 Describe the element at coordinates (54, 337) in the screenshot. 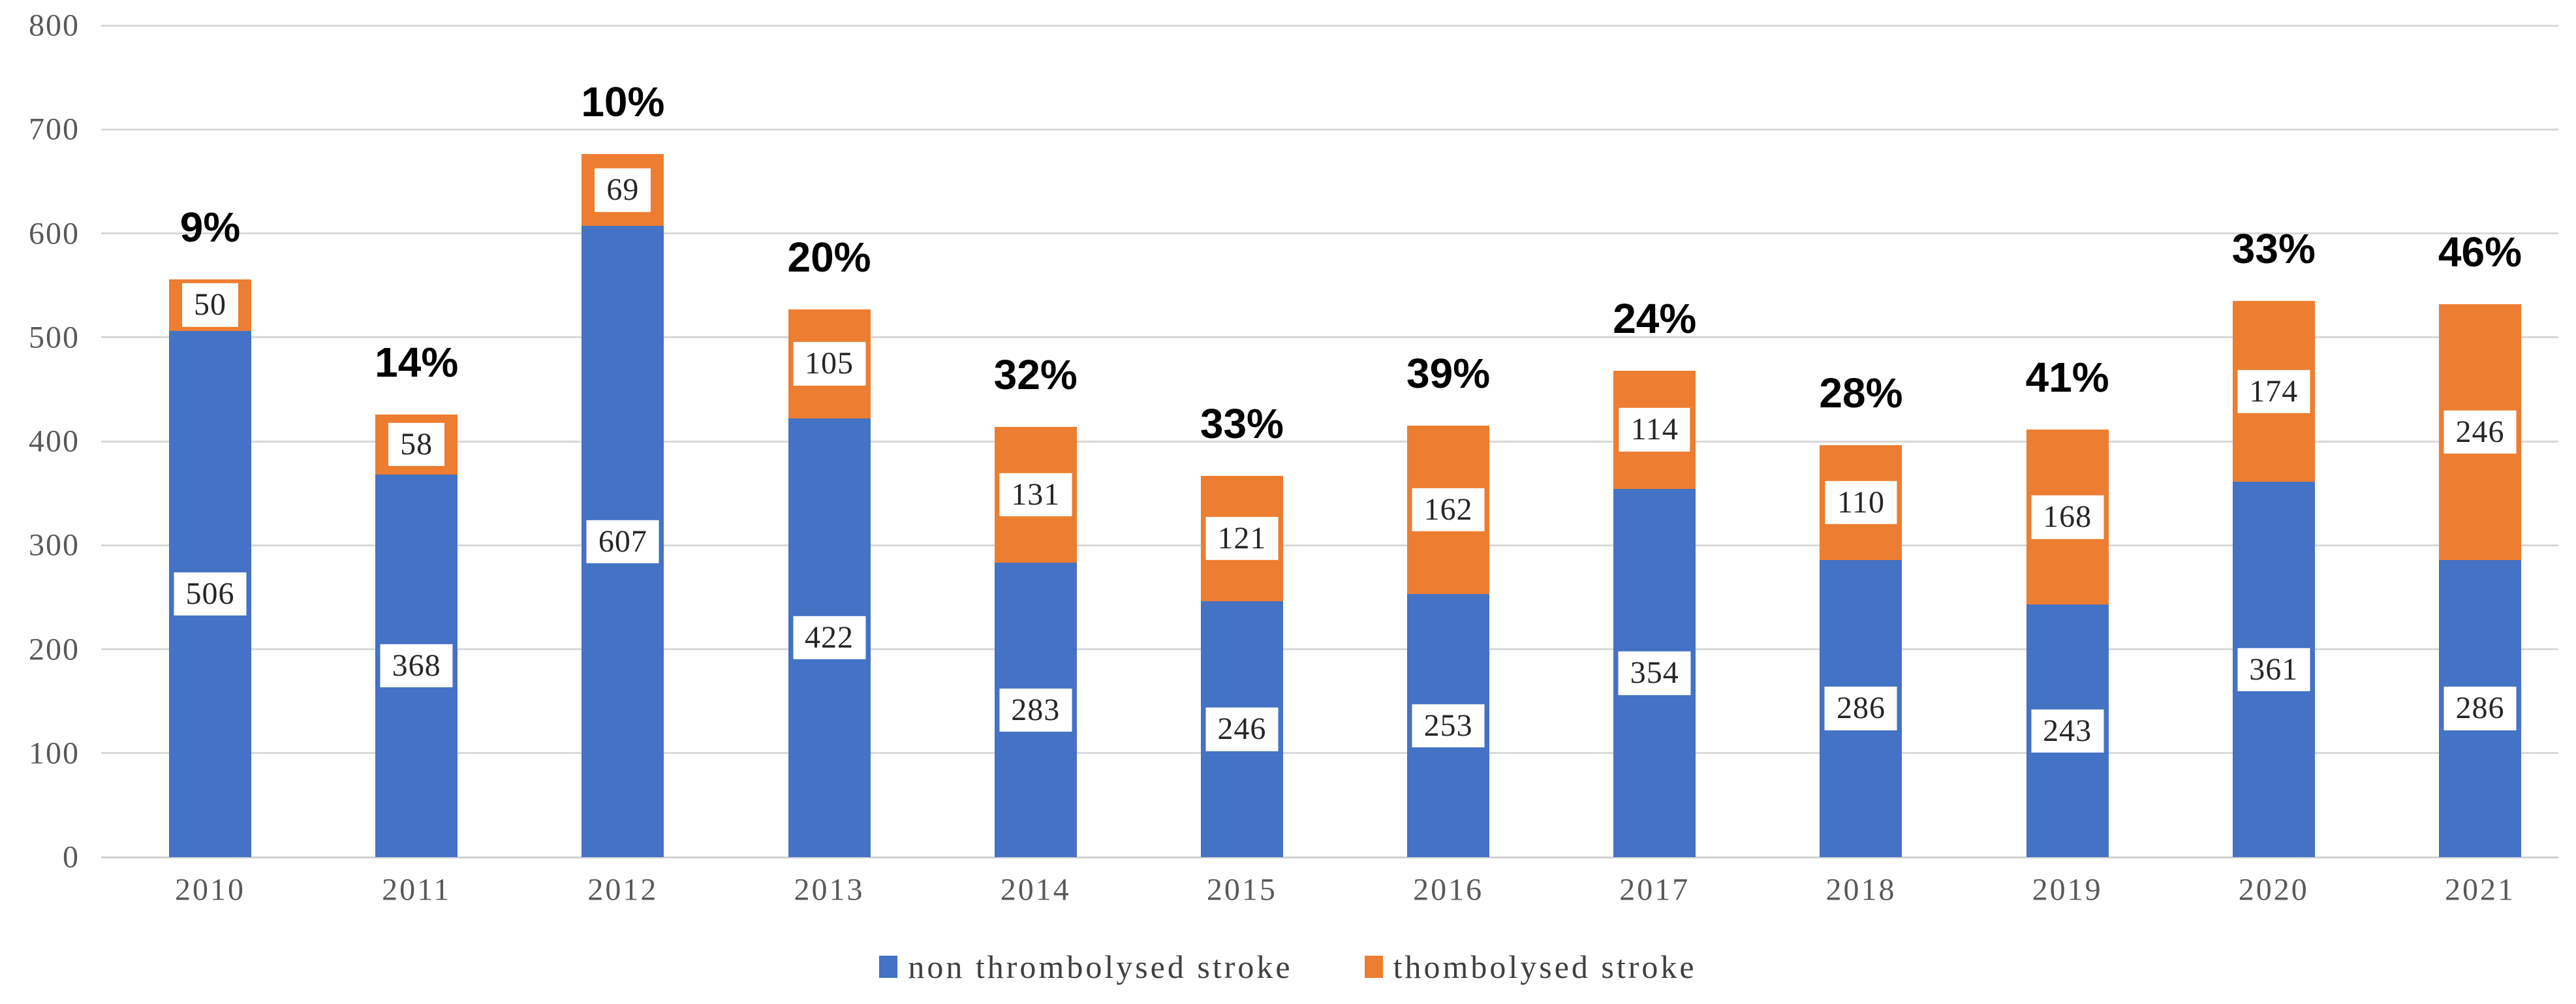

I see `y-tick-label: 500` at that location.